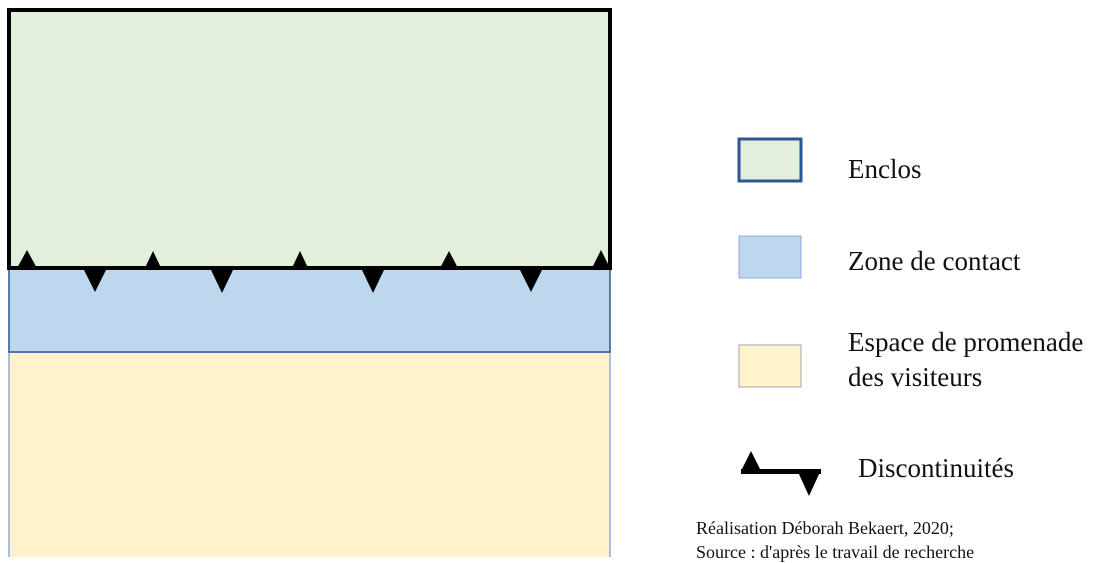 The height and width of the screenshot is (563, 1116). Describe the element at coordinates (309, 310) in the screenshot. I see `contact-zone` at that location.